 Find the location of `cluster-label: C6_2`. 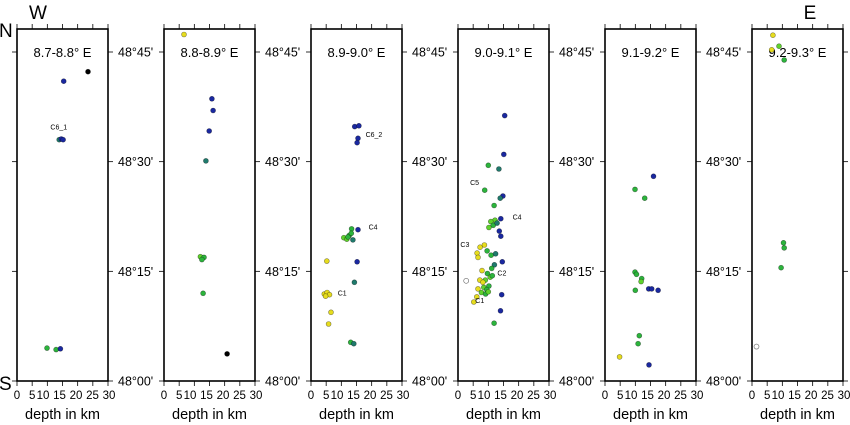

cluster-label: C6_2 is located at coordinates (374, 135).